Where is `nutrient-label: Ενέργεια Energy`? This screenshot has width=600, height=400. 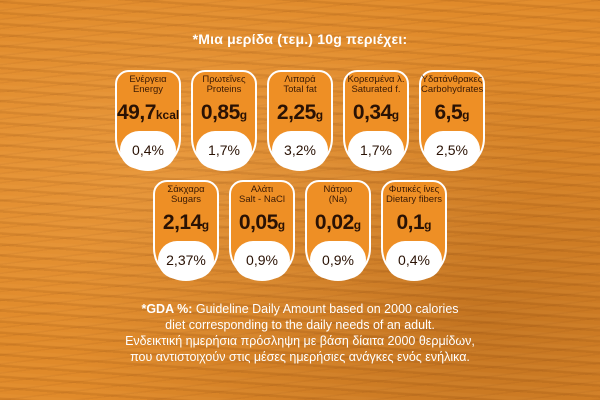
nutrient-label: Ενέργεια Energy is located at coordinates (148, 85).